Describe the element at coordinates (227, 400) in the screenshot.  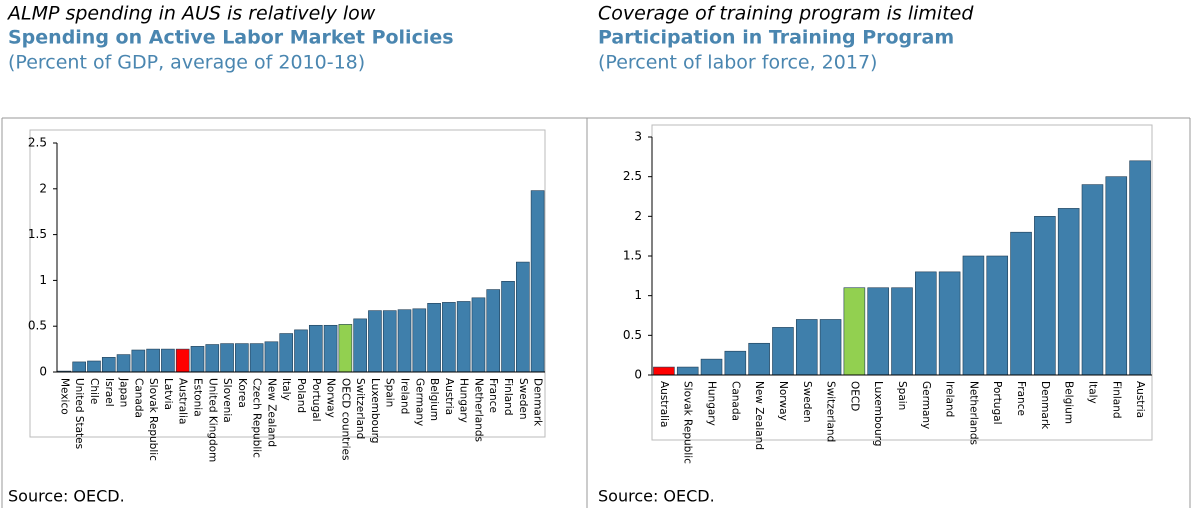
I see `x-tick-label: Slovenia` at that location.